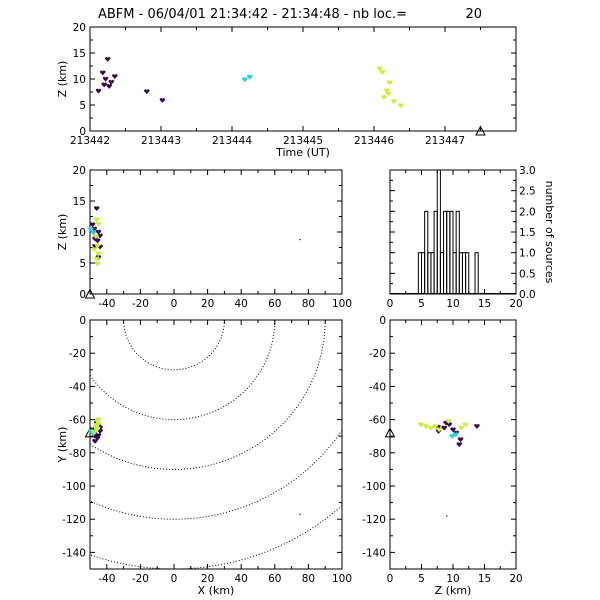  Describe the element at coordinates (453, 590) in the screenshot. I see `x-axis-label: Z (km)` at that location.